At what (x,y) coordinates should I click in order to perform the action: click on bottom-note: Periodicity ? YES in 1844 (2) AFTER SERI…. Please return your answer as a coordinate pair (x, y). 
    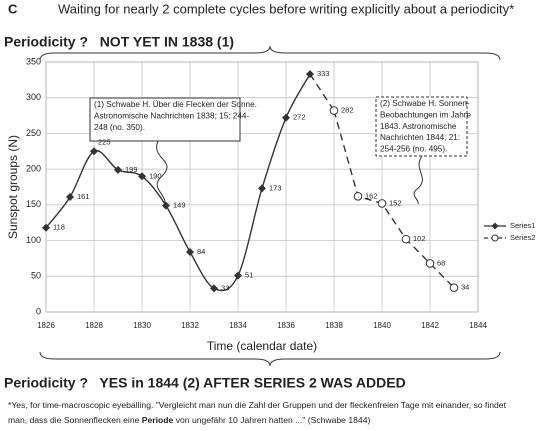
    Looking at the image, I should click on (205, 383).